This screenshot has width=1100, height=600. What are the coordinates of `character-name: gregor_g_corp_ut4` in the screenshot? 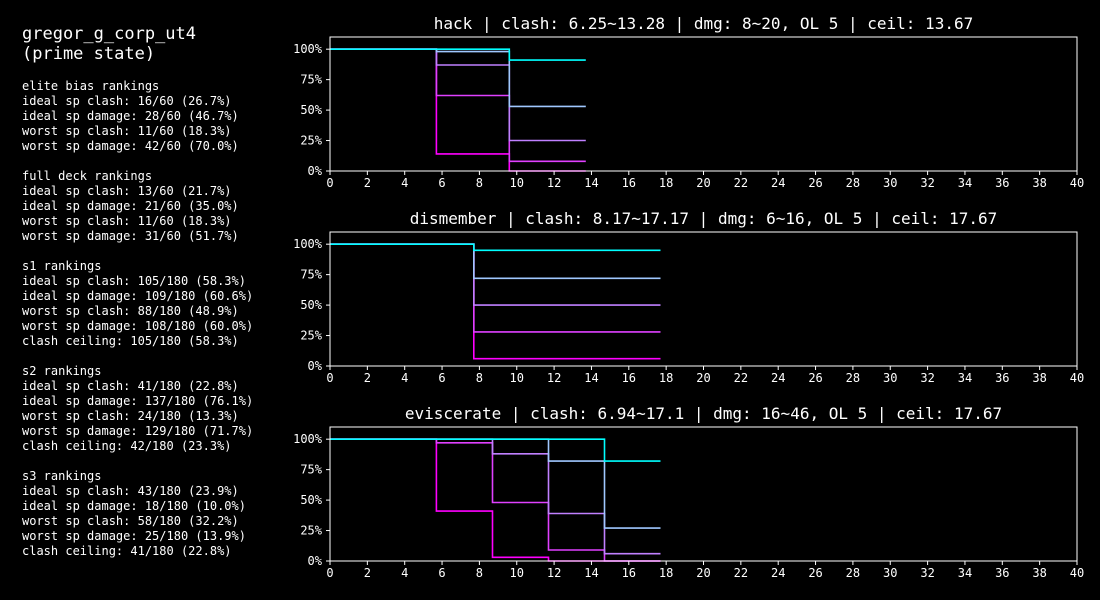 It's located at (109, 34).